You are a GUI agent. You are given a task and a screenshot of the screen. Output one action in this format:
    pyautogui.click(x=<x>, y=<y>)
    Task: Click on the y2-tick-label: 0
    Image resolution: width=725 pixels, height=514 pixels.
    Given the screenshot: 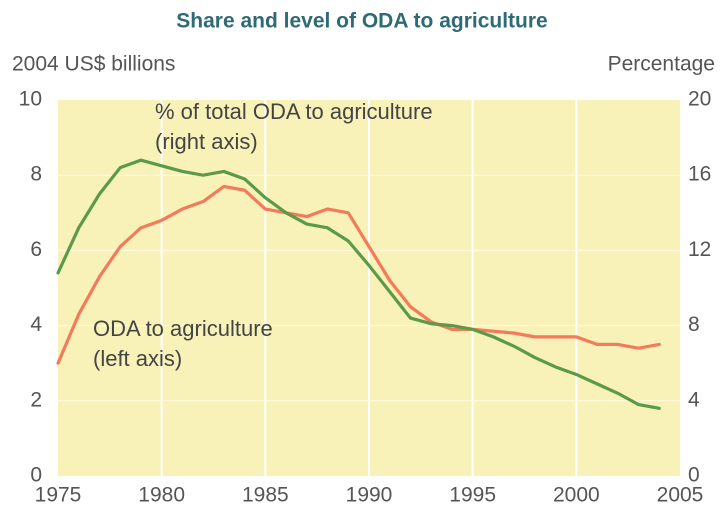 What is the action you would take?
    pyautogui.click(x=694, y=475)
    